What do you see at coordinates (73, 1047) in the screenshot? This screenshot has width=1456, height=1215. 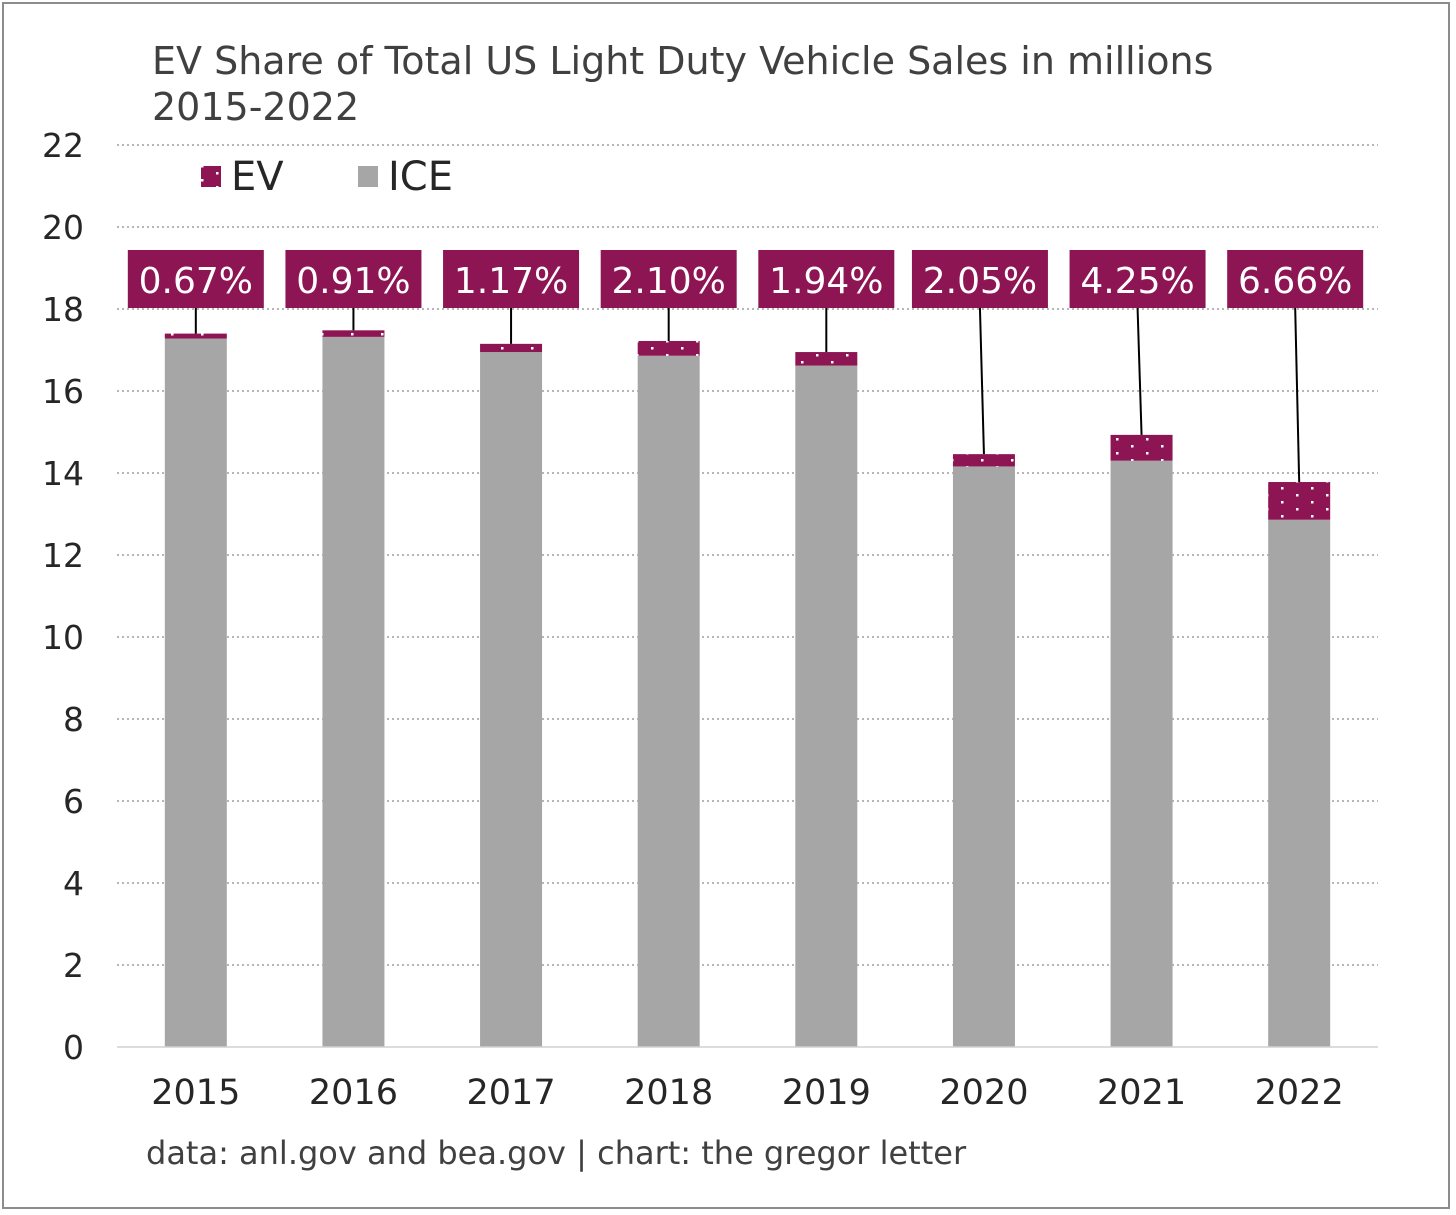 I see `y-tick-label: 0` at bounding box center [73, 1047].